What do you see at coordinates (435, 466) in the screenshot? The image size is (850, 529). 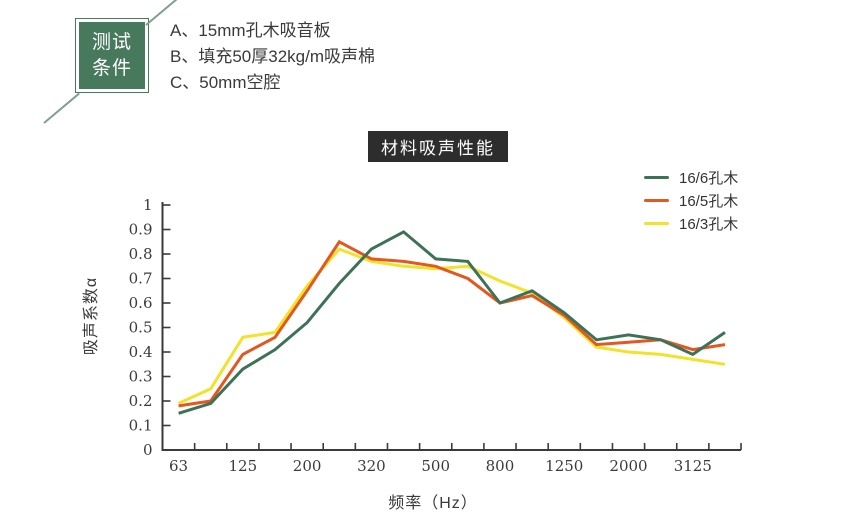 I see `x-tick-label: 500` at bounding box center [435, 466].